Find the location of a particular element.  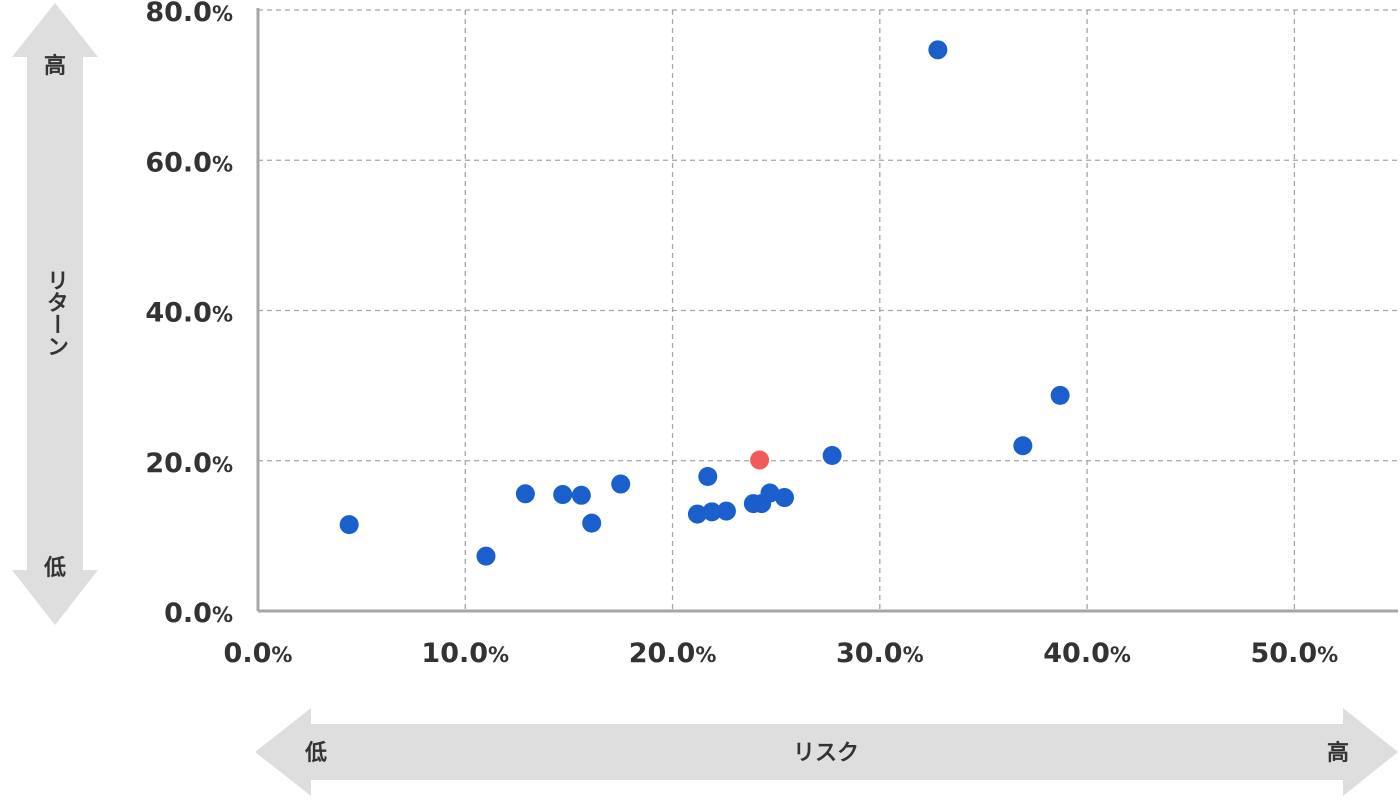

x-tick-label: 30.0% is located at coordinates (880, 653).